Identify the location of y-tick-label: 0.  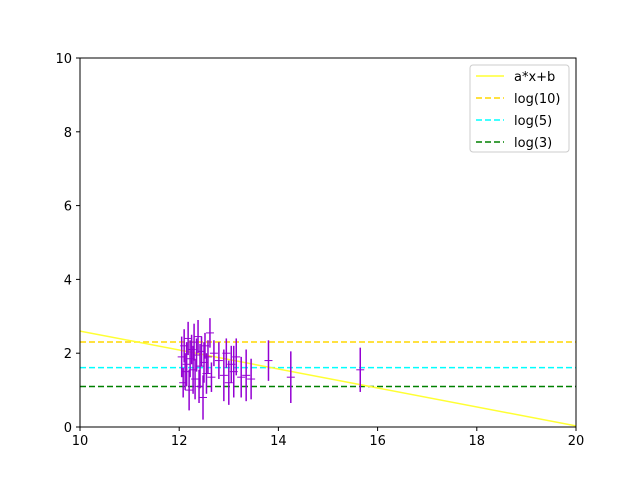
(68, 428).